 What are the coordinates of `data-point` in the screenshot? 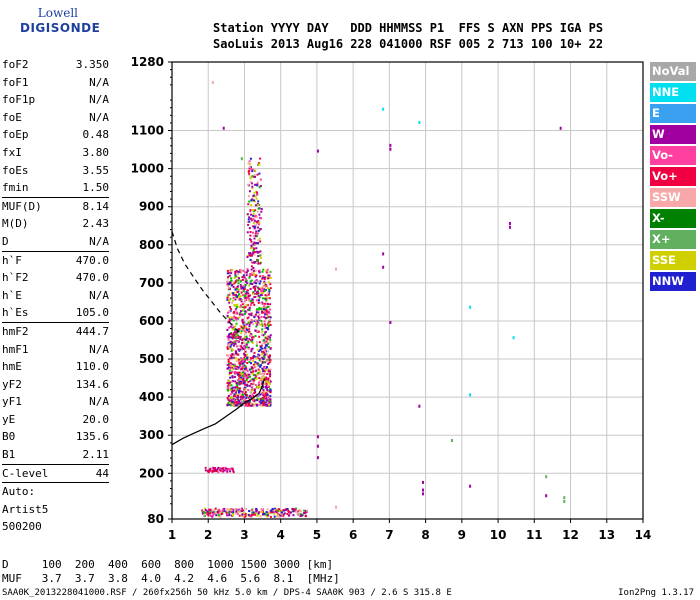 It's located at (564, 498).